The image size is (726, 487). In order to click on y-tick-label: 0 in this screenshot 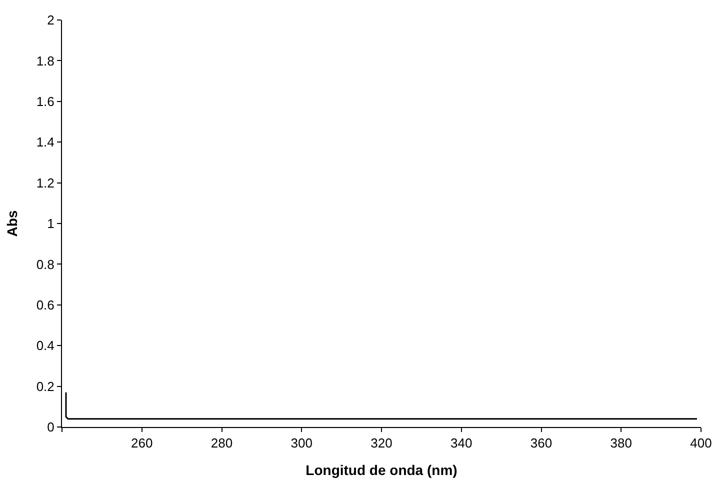, I will do `click(50, 427)`.